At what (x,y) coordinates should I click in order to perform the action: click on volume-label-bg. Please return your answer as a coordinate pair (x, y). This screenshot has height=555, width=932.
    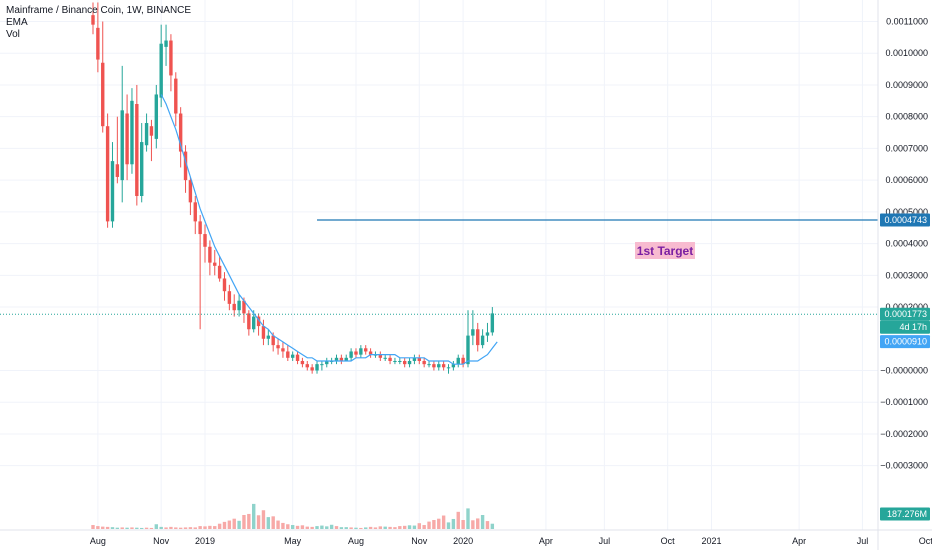
    Looking at the image, I should click on (905, 514).